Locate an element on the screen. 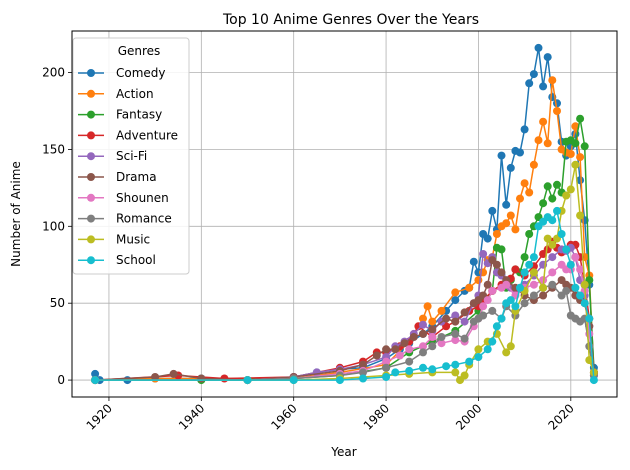 This screenshot has width=630, height=470. legend-entry: Sci-Fi is located at coordinates (112, 156).